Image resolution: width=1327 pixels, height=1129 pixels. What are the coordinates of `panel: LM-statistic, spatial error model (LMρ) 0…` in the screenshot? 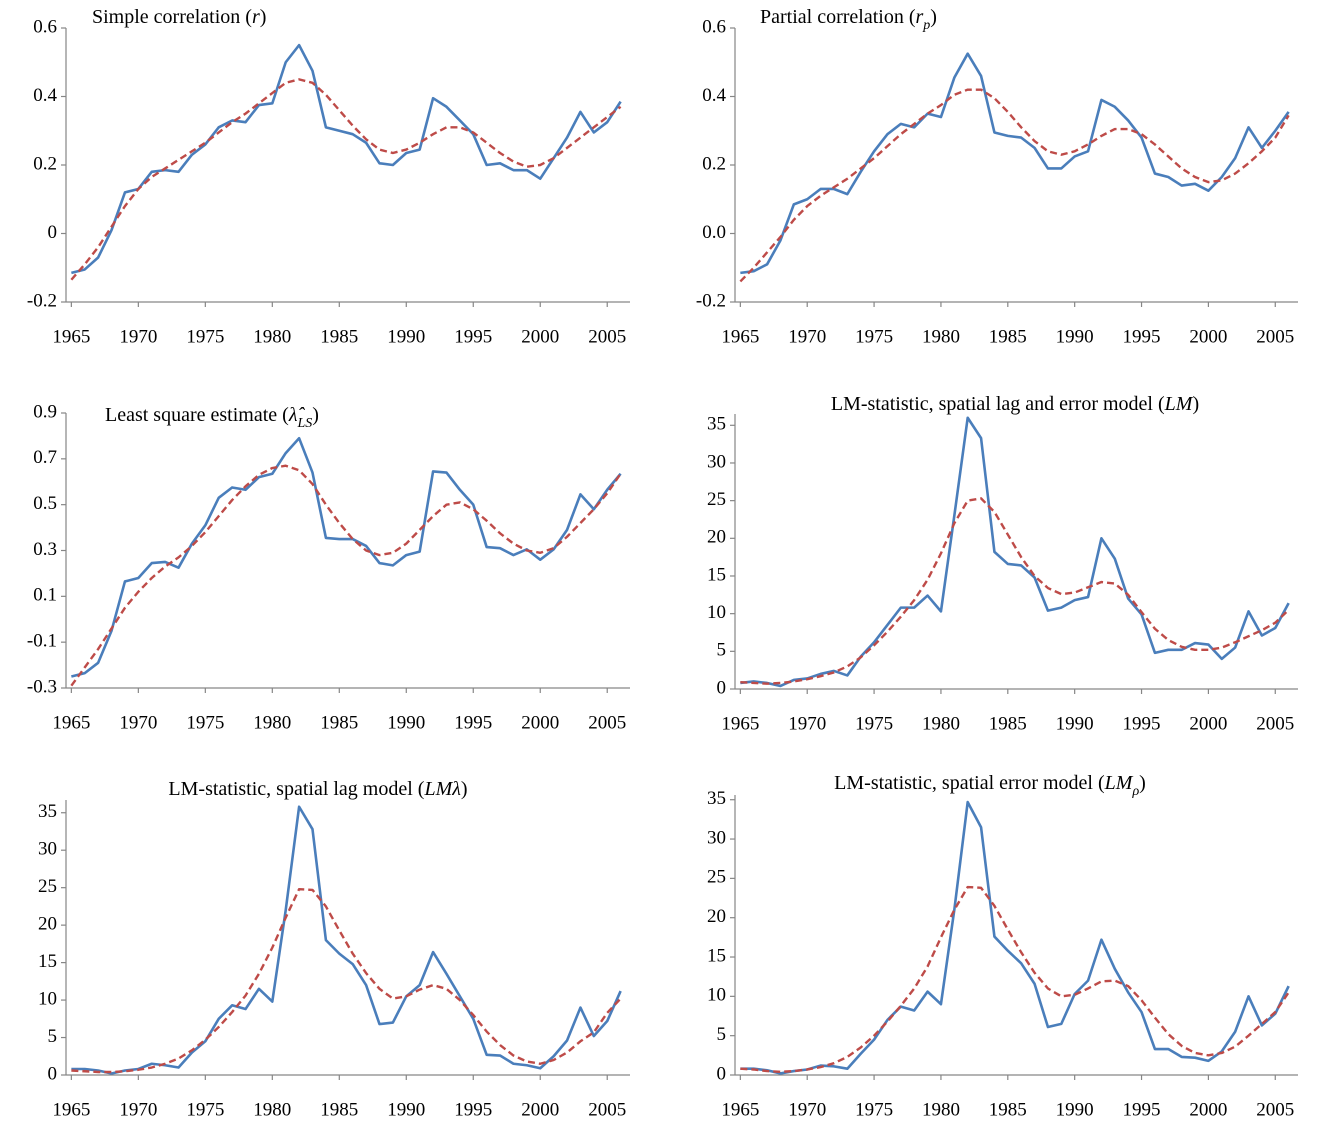 It's located at (1002, 946).